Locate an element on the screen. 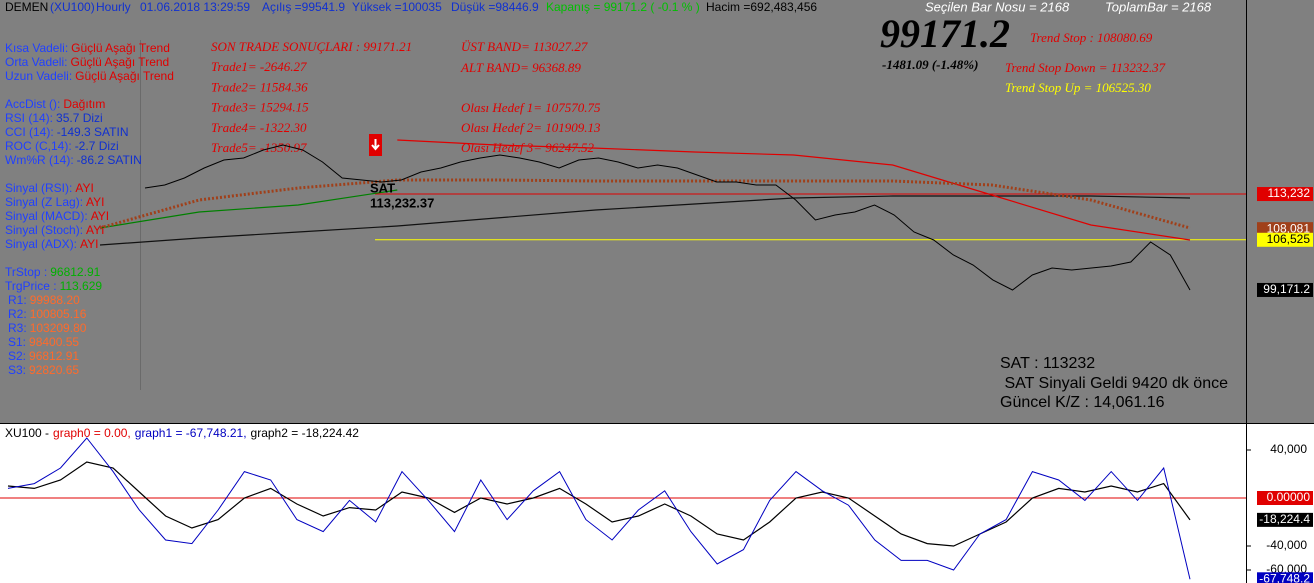  total-bars: ToplamBar = 2168 is located at coordinates (1158, 7).